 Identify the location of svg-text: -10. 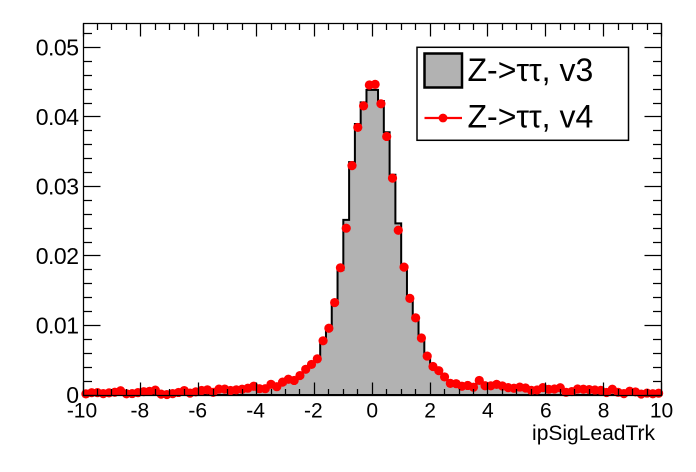
(82, 411).